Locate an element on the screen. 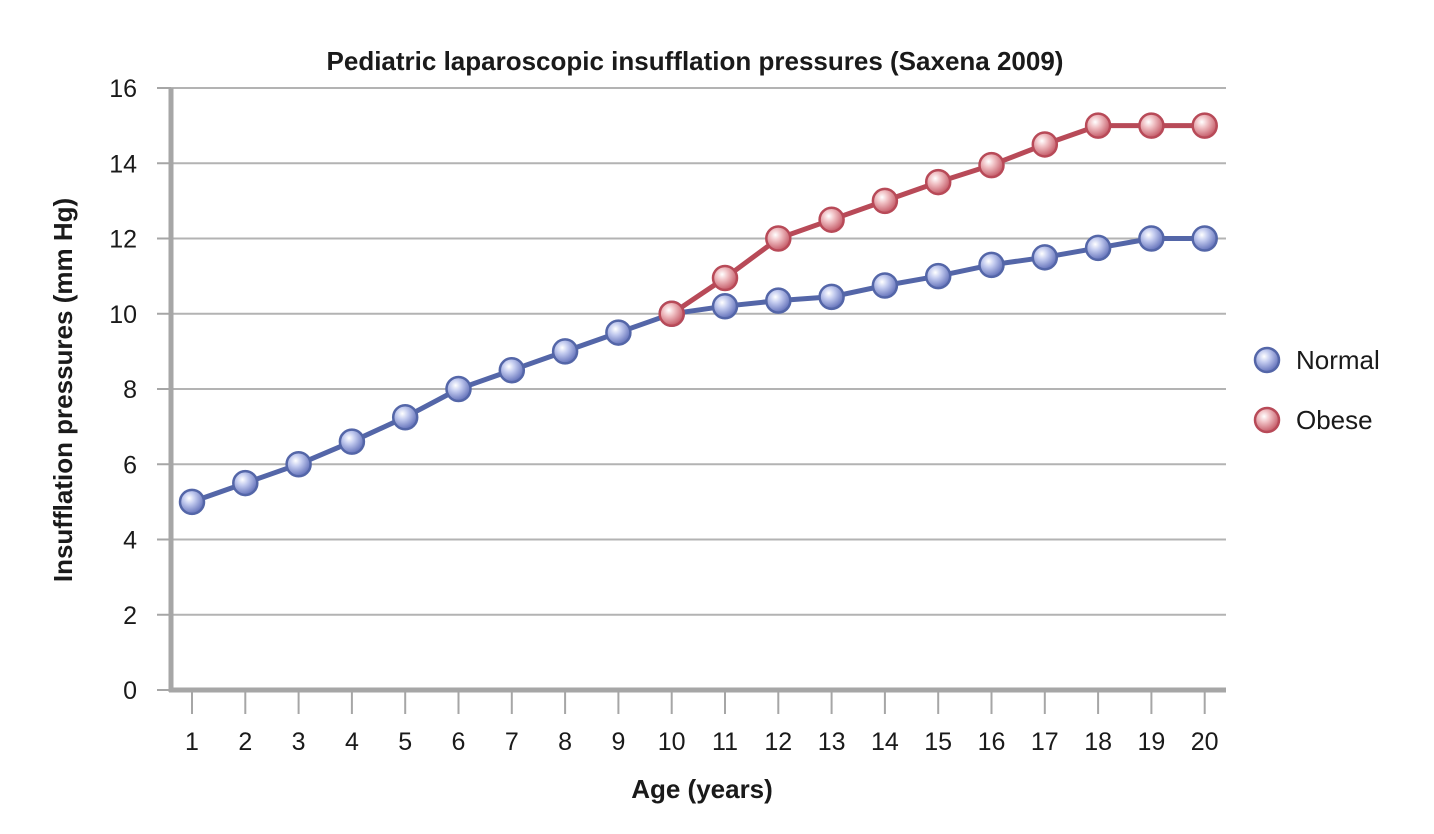 The height and width of the screenshot is (834, 1434). x-axis-title: Age (years) is located at coordinates (702, 789).